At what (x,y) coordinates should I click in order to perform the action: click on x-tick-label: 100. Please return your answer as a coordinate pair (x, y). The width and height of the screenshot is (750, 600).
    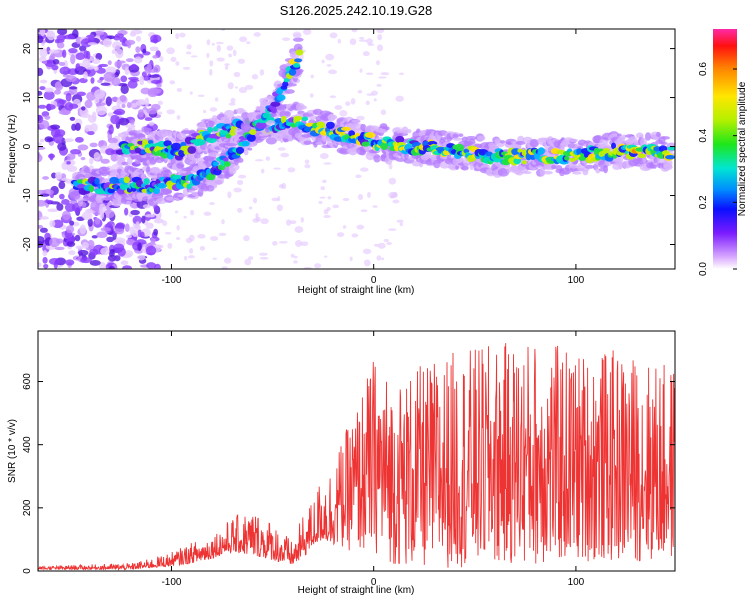
    Looking at the image, I should click on (576, 280).